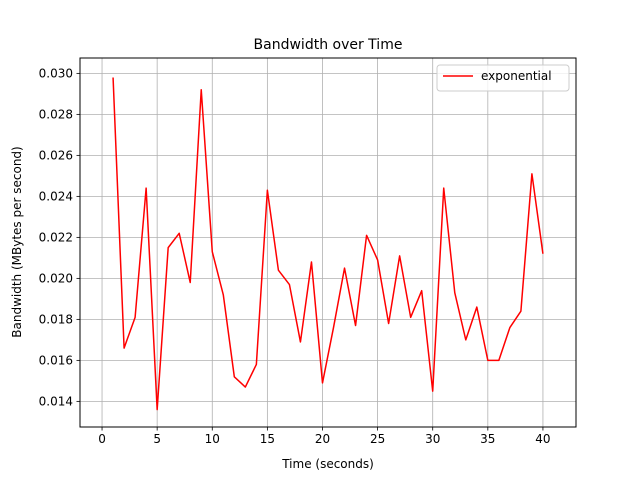  What do you see at coordinates (328, 45) in the screenshot?
I see `chart-title: Bandwidth over Time` at bounding box center [328, 45].